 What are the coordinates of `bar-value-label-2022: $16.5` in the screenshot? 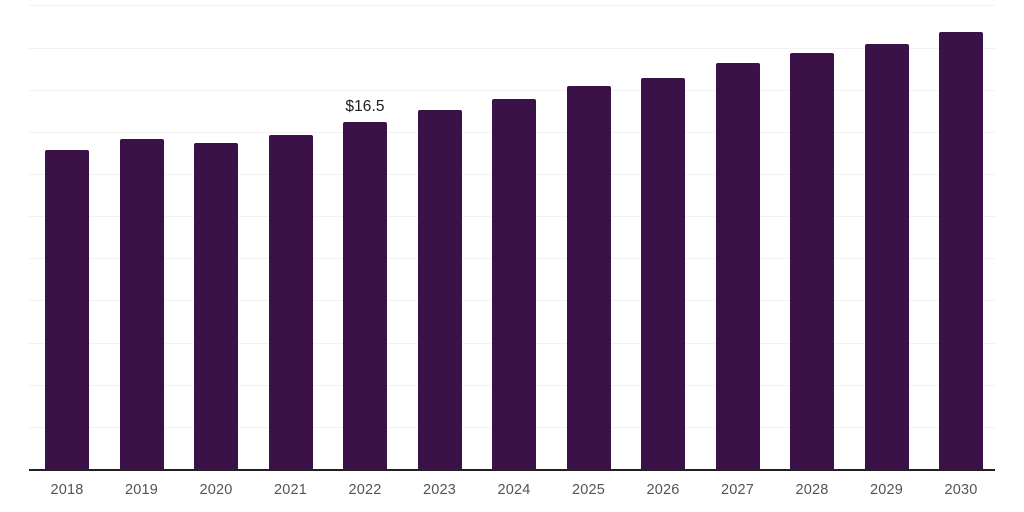 It's located at (365, 107).